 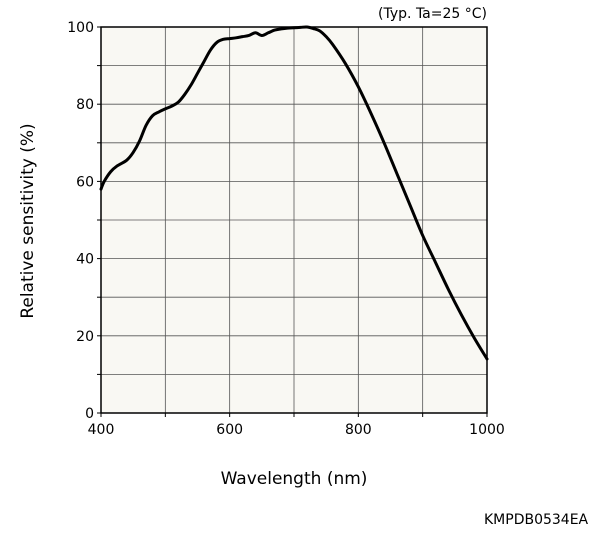 I want to click on x-tick-label: 1000, so click(x=487, y=430).